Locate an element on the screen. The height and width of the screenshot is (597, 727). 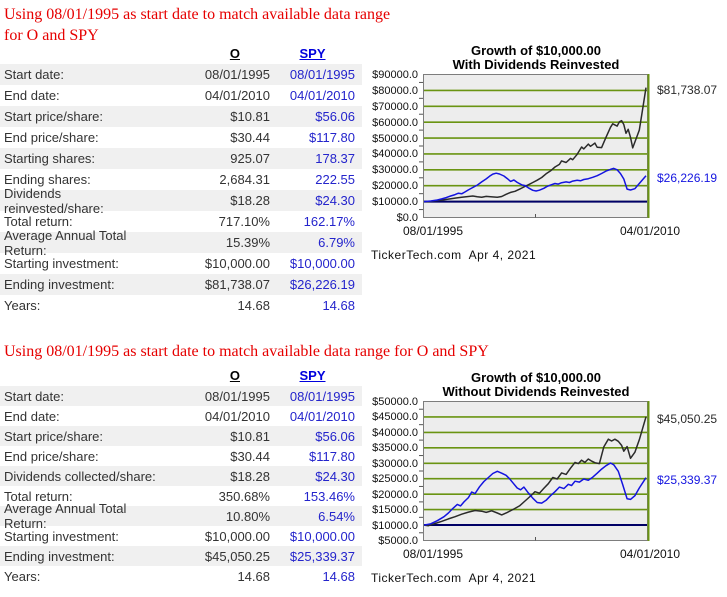
o-value: $81,738.07 is located at coordinates (237, 284).